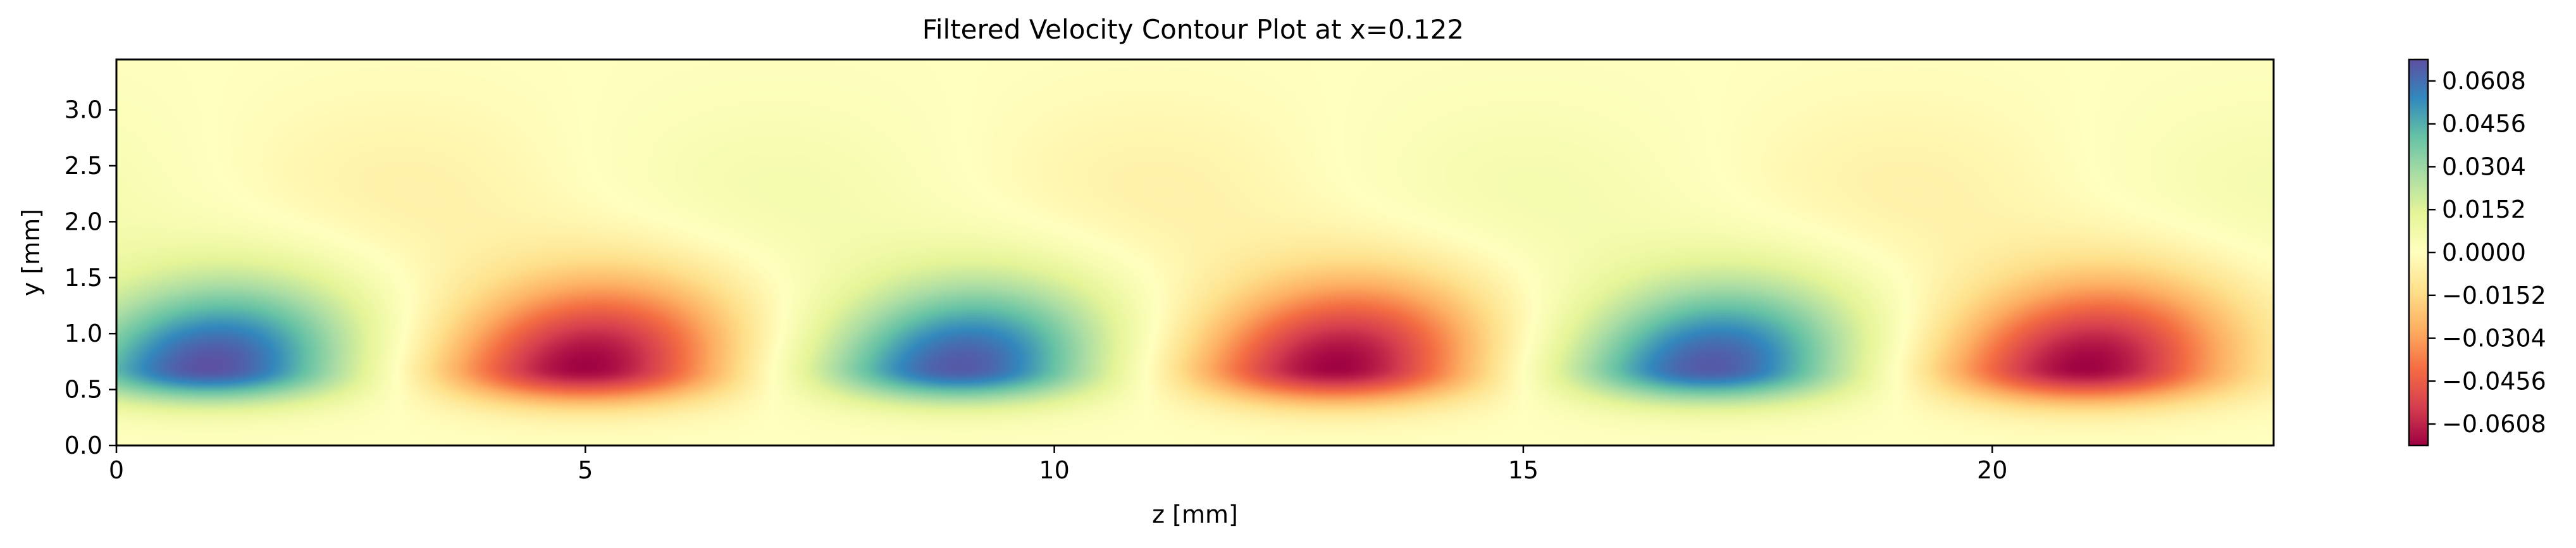 Image resolution: width=2576 pixels, height=548 pixels. I want to click on y-tick-label: 1.0, so click(83, 333).